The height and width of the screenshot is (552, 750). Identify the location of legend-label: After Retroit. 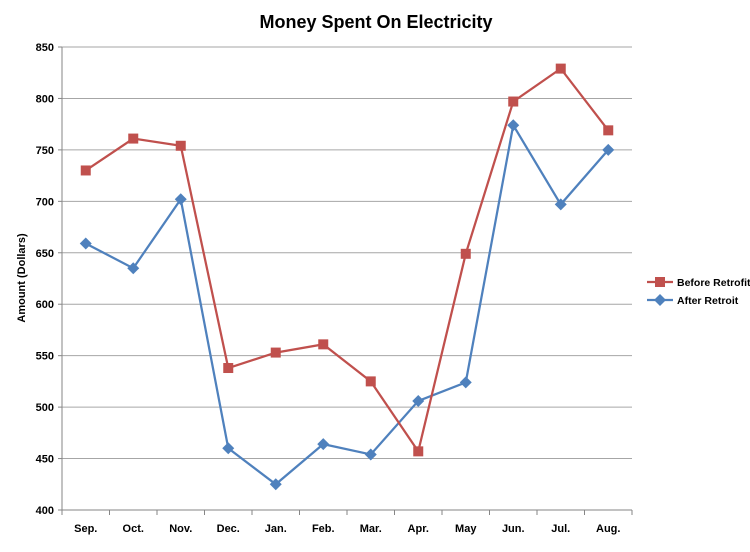
(708, 301).